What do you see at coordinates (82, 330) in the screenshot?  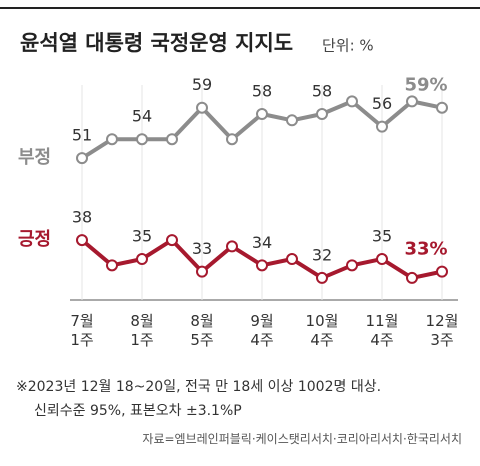 I see `x-tick-label: 7월 1주` at bounding box center [82, 330].